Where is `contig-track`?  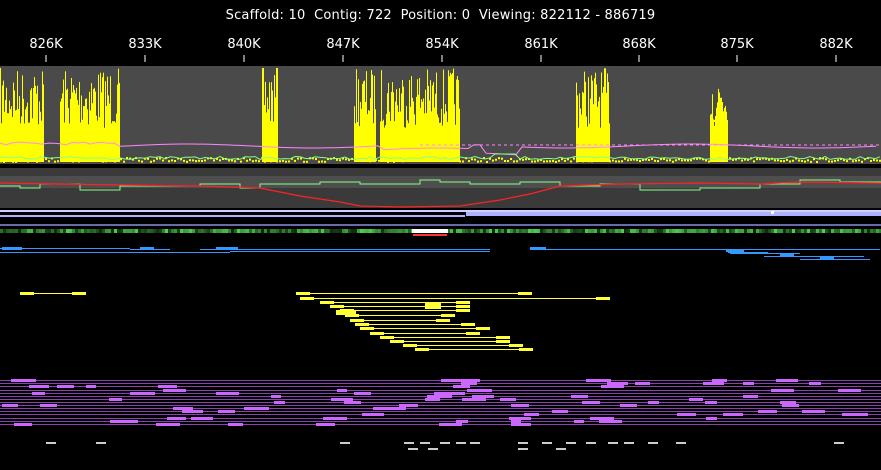
contig-track is located at coordinates (440, 218).